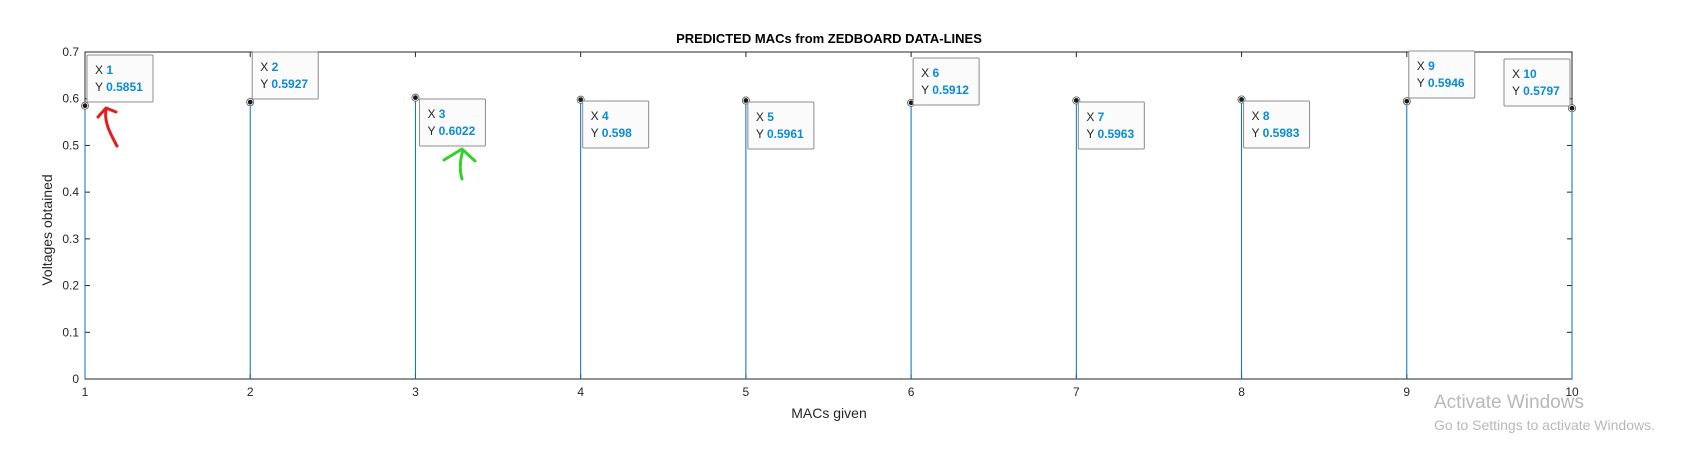  What do you see at coordinates (1572, 392) in the screenshot?
I see `x-tick-label: 10` at bounding box center [1572, 392].